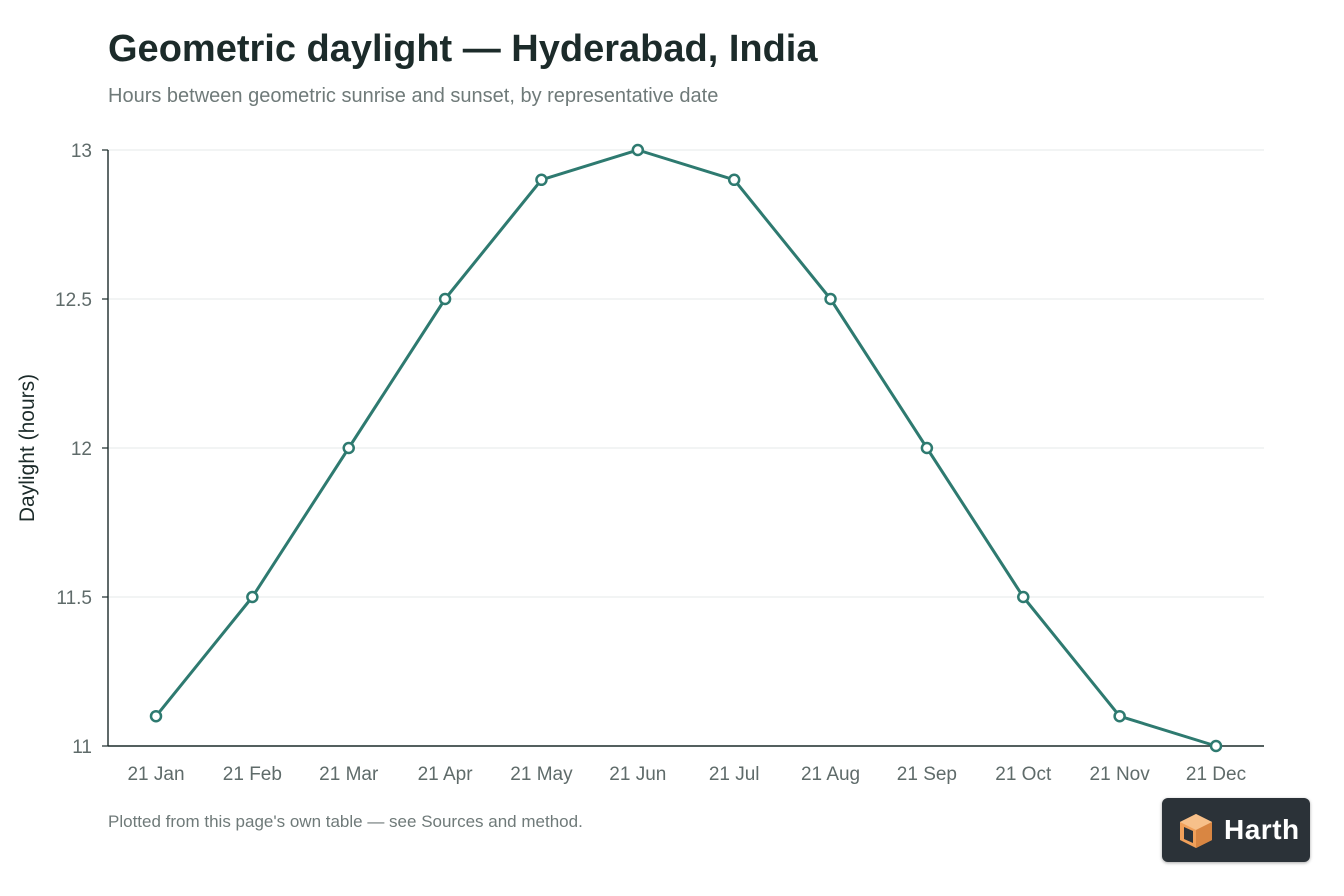 The image size is (1344, 896). What do you see at coordinates (830, 774) in the screenshot?
I see `x-tick-label: 21 Aug` at bounding box center [830, 774].